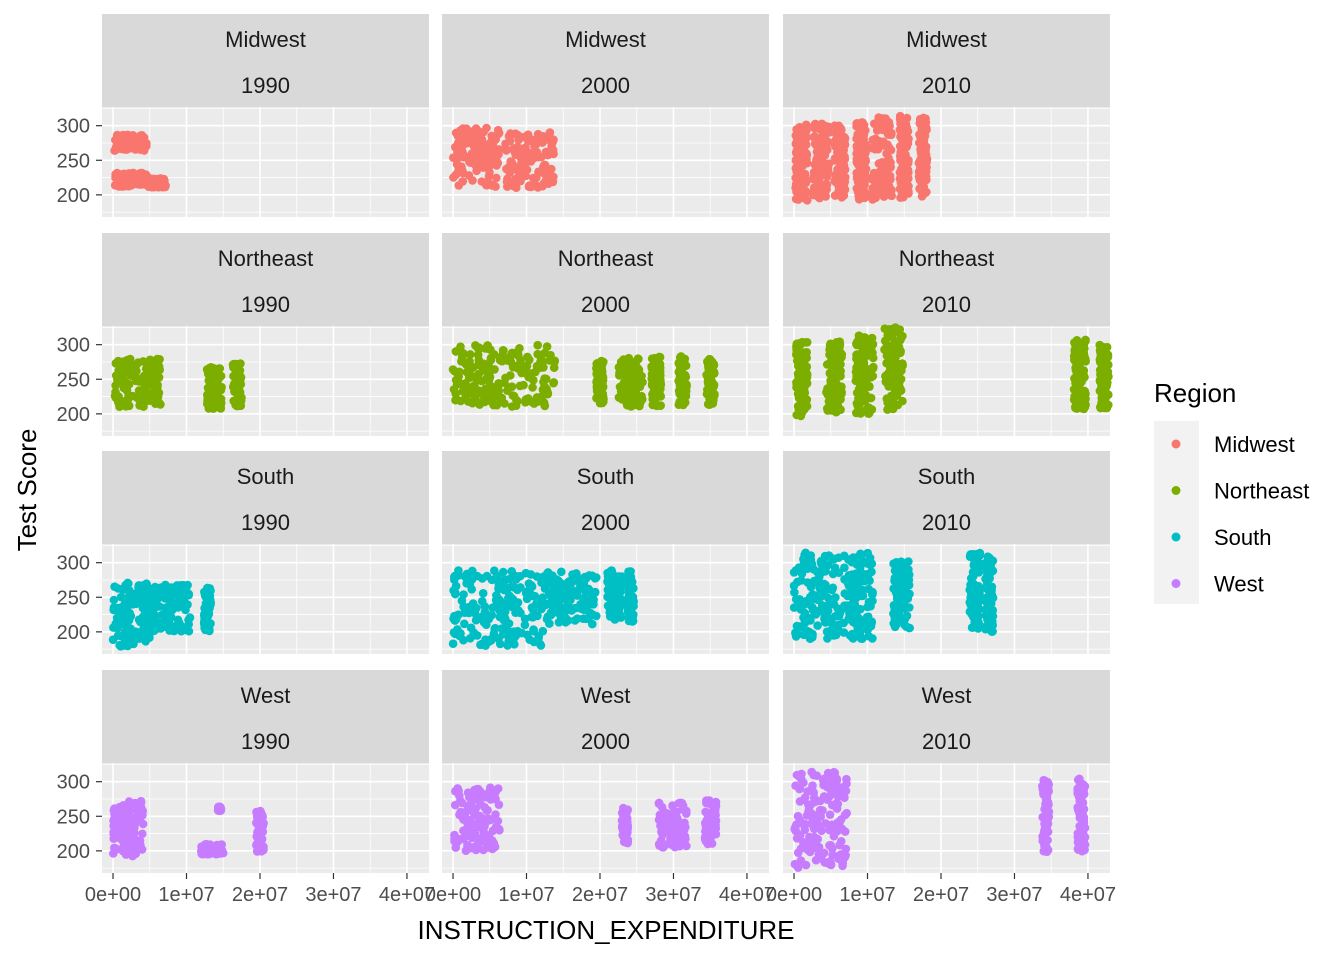 The width and height of the screenshot is (1344, 960). I want to click on facet-strip-region-label: South, so click(947, 476).